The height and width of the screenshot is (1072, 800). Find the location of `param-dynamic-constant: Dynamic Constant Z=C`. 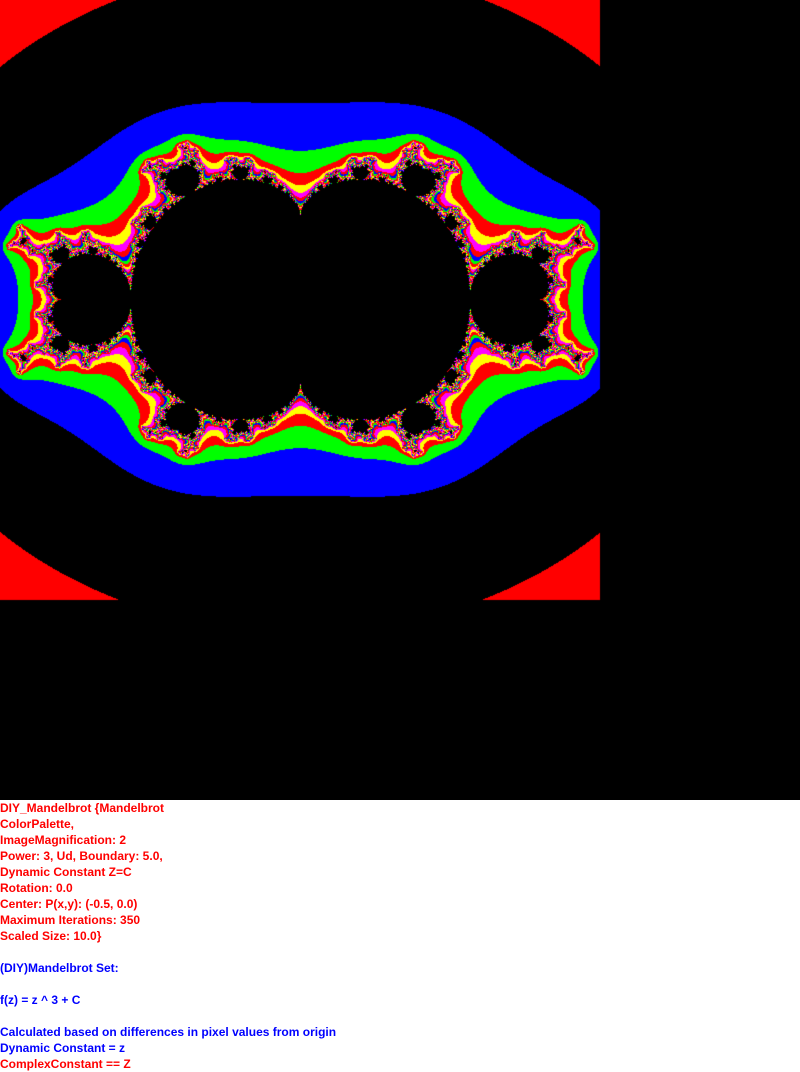

param-dynamic-constant: Dynamic Constant Z=C is located at coordinates (66, 872).